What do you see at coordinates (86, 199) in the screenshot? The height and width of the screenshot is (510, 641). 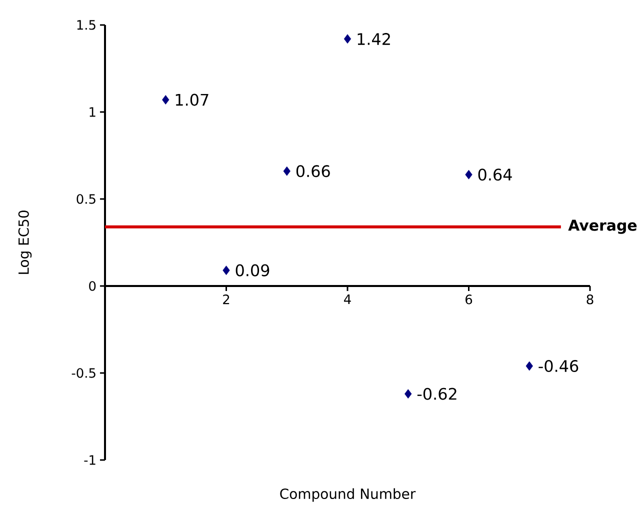 I see `y-tick-label: 0.5` at bounding box center [86, 199].